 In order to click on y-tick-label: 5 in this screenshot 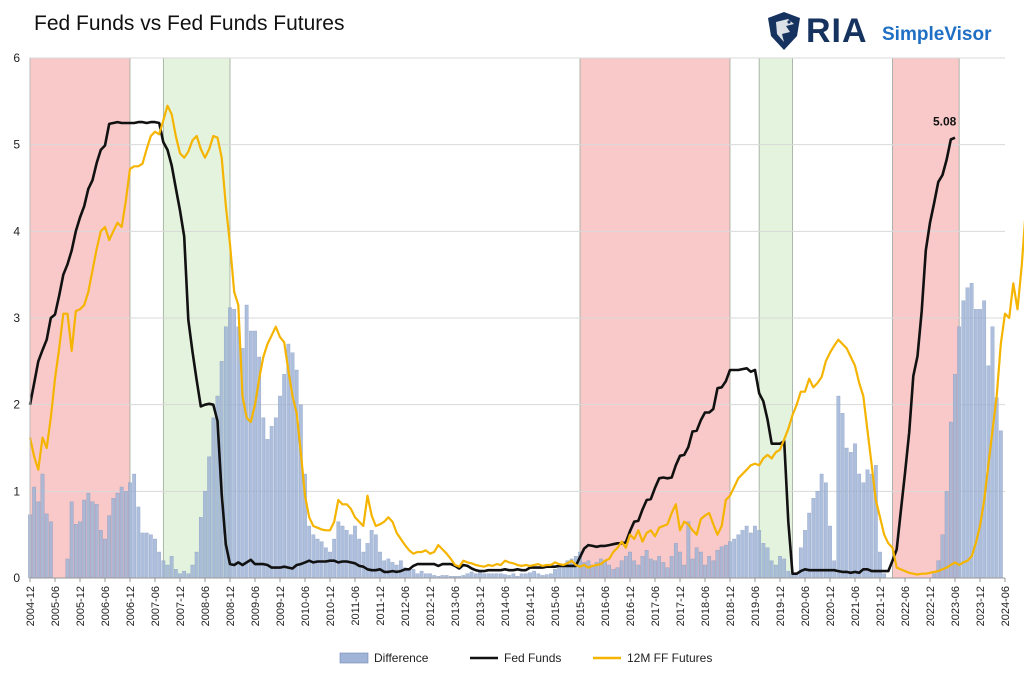, I will do `click(16, 145)`.